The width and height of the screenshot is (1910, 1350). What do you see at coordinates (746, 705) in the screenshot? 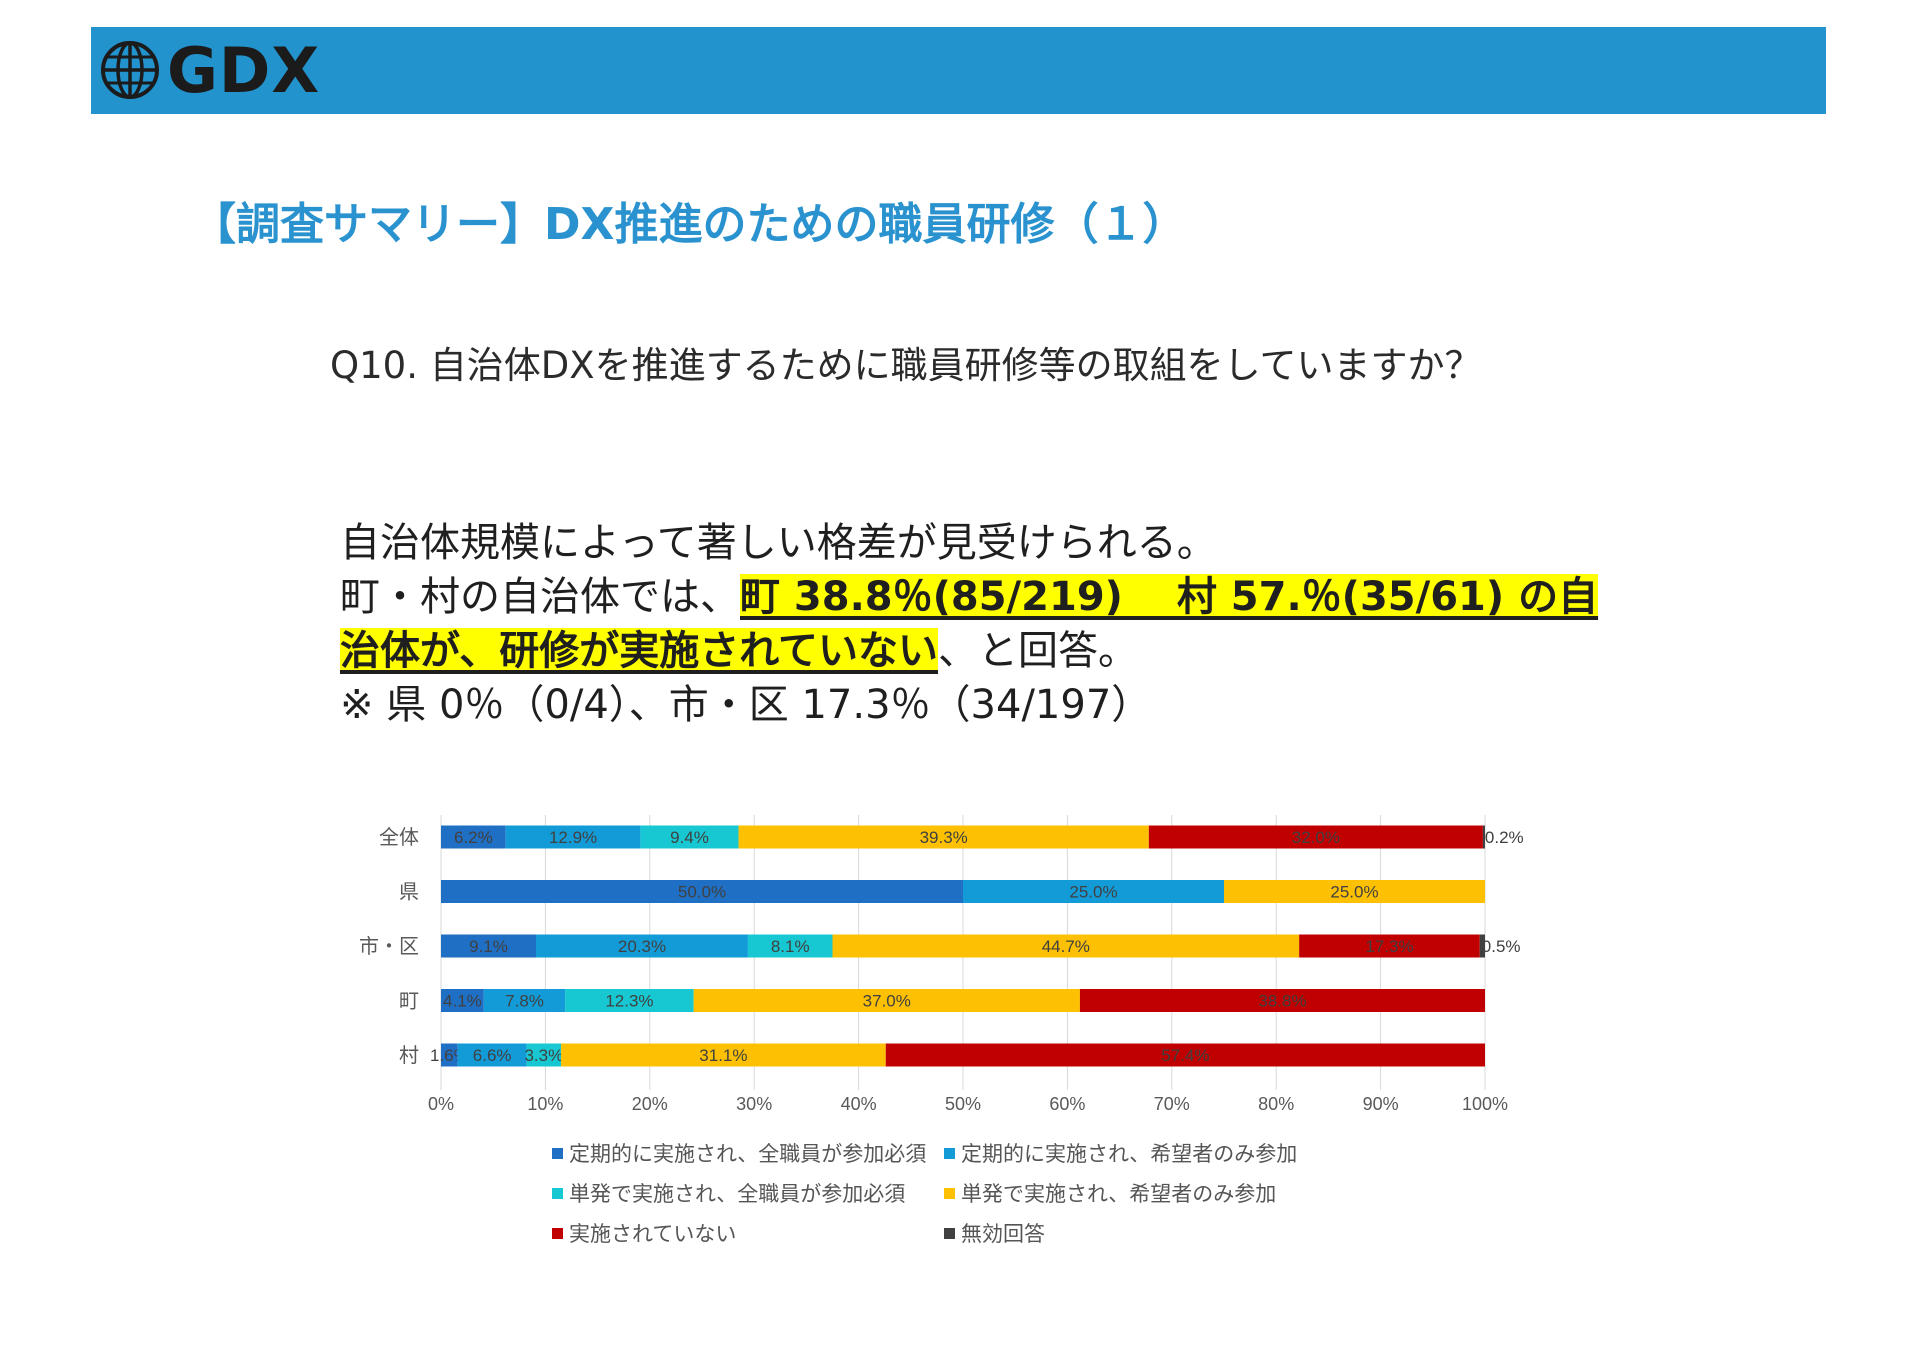
I see `summary-line-4: ※ 県 0％（0/4）、市・区 17.3％（34/197）` at bounding box center [746, 705].